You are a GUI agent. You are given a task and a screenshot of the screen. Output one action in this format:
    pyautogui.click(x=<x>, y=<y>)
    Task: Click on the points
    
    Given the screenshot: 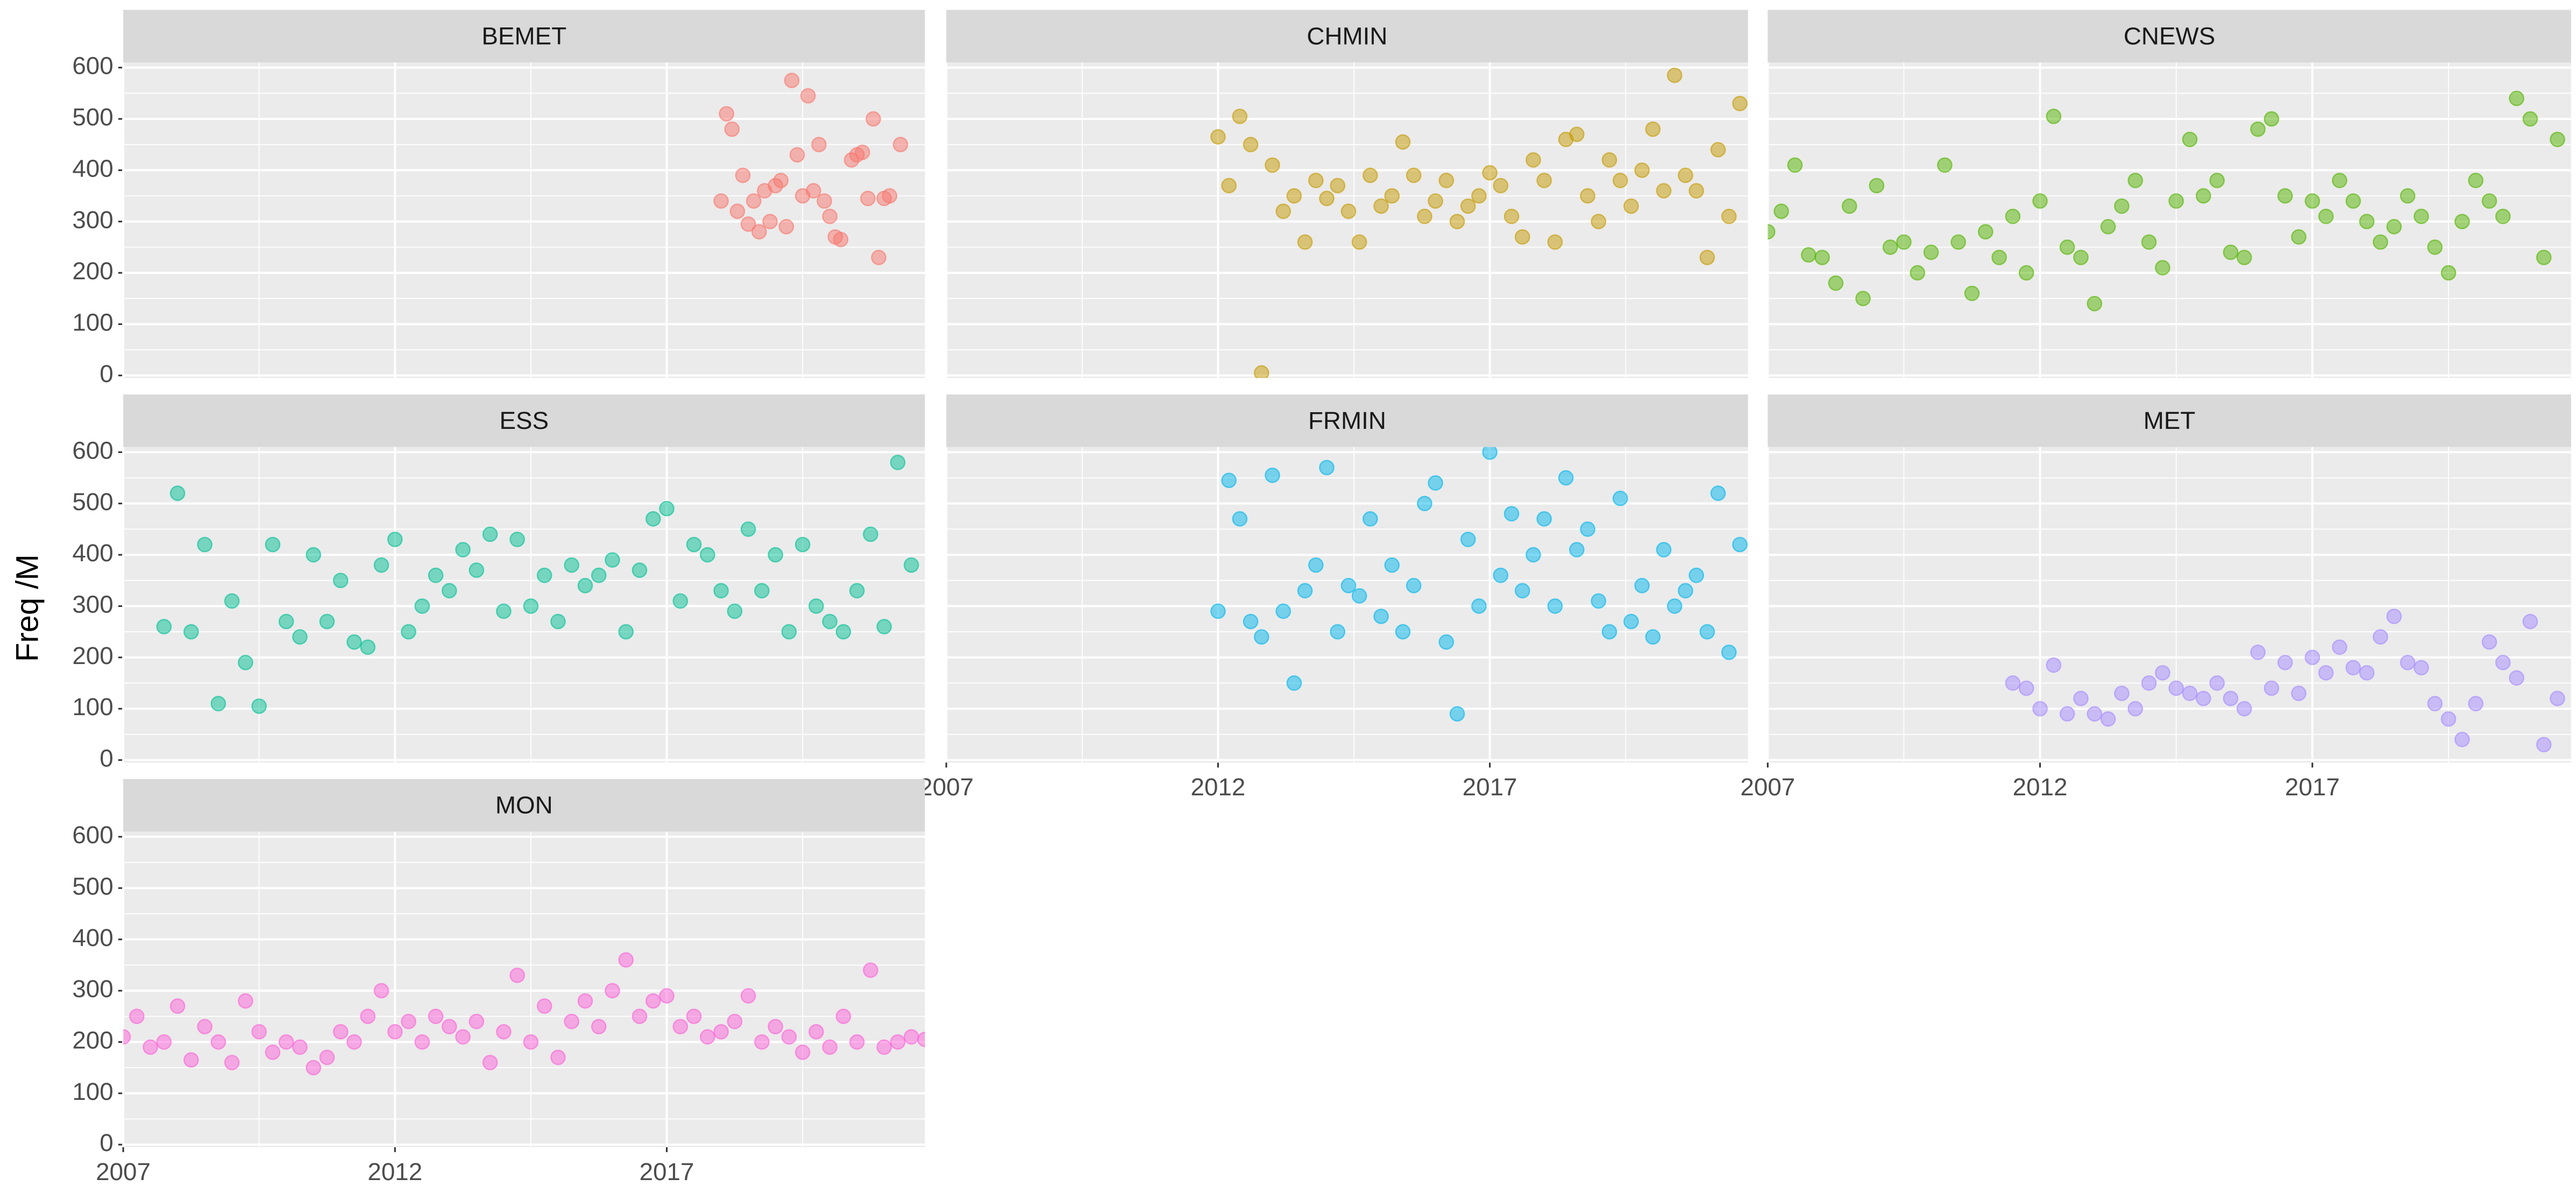 What is the action you would take?
    pyautogui.click(x=2285, y=681)
    